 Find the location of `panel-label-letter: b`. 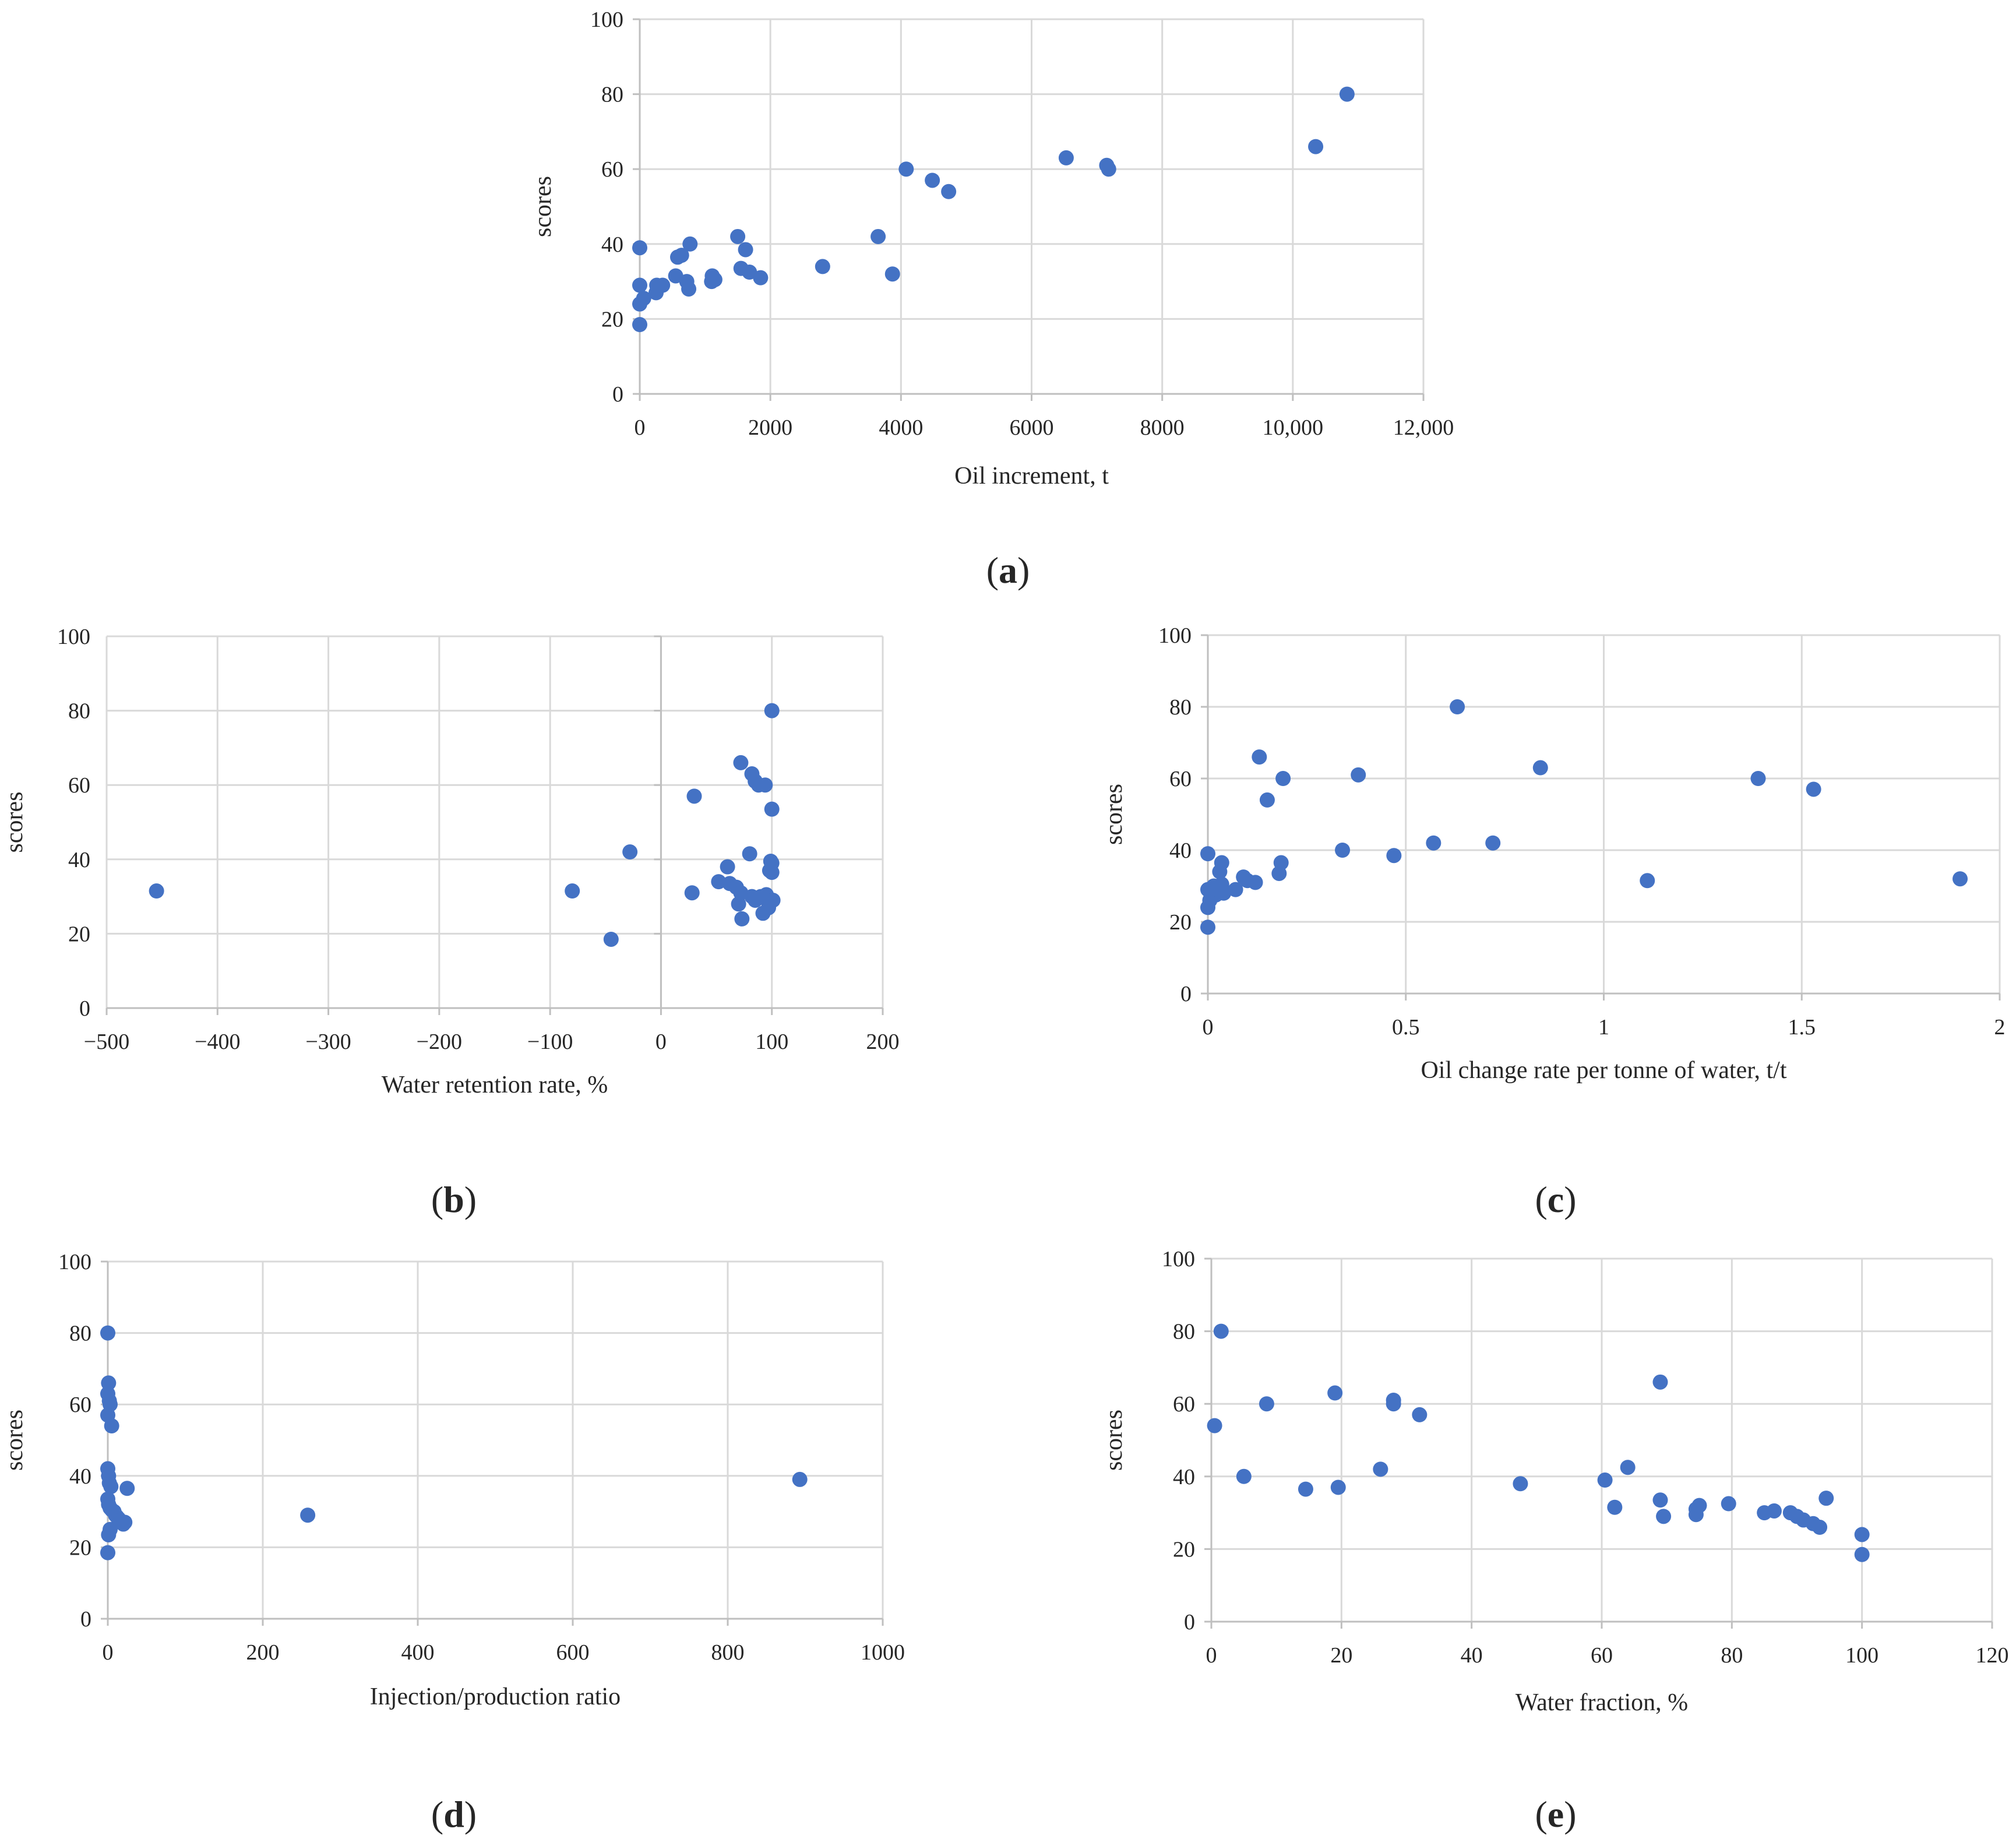

panel-label-letter: b is located at coordinates (454, 1199).